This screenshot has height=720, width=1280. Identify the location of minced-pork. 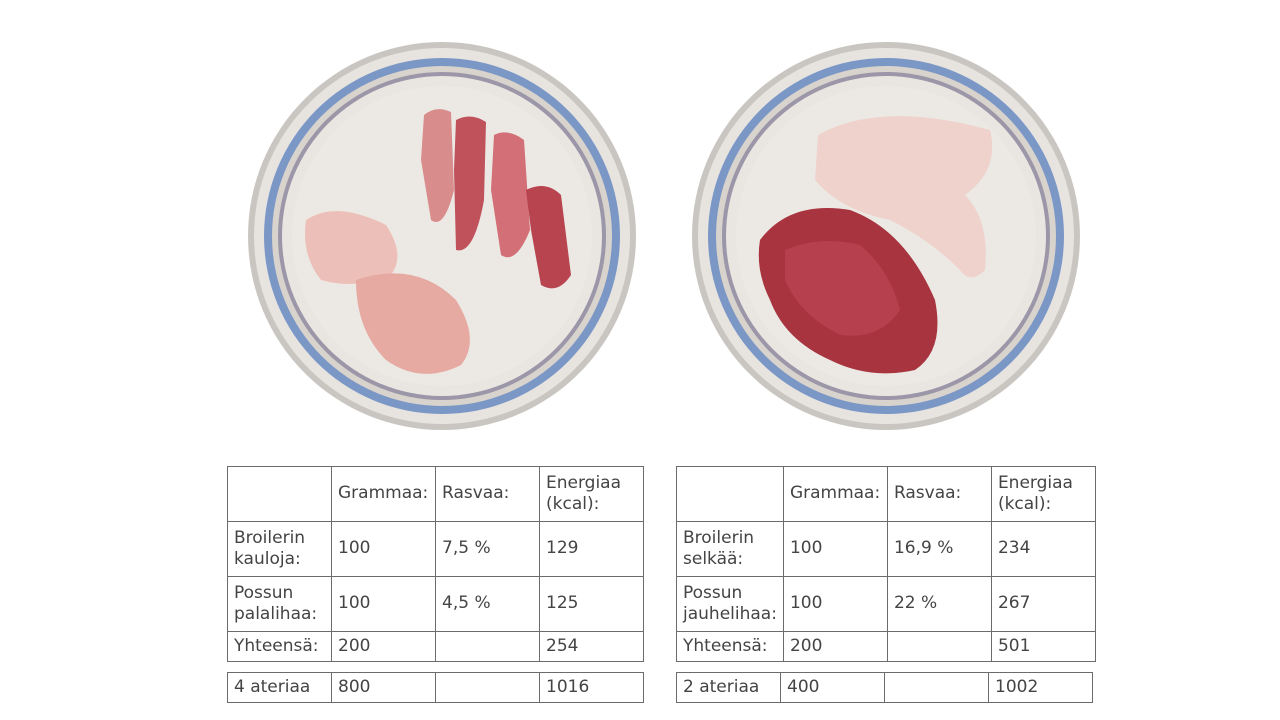
(848, 291).